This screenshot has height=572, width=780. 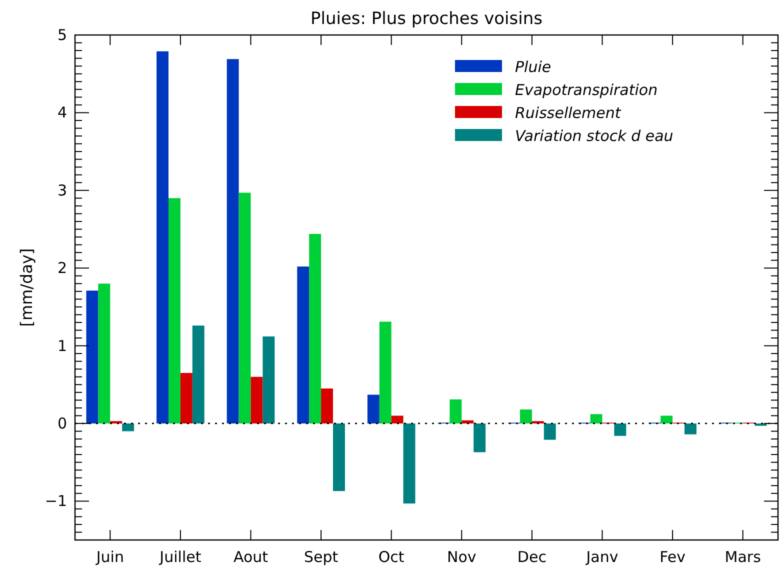 I want to click on chart-title: Pluies: Plus proches voisins, so click(x=426, y=19).